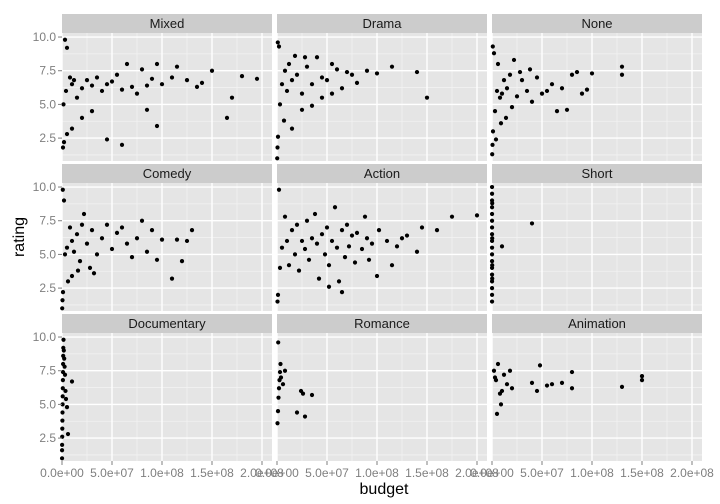 The height and width of the screenshot is (504, 720). What do you see at coordinates (167, 173) in the screenshot?
I see `facet-strip-comedy` at bounding box center [167, 173].